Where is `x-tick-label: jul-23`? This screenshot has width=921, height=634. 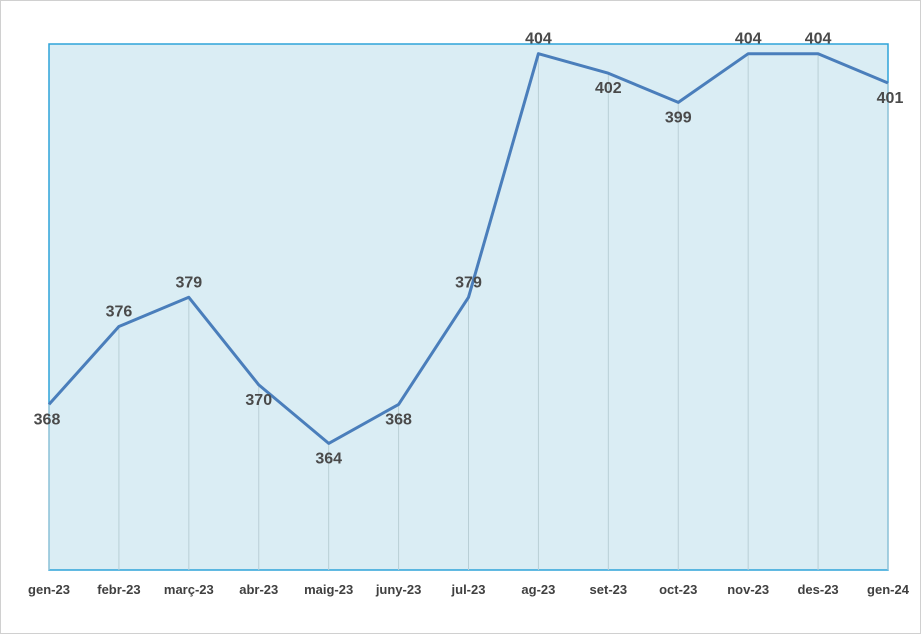 x-tick-label: jul-23 is located at coordinates (468, 589).